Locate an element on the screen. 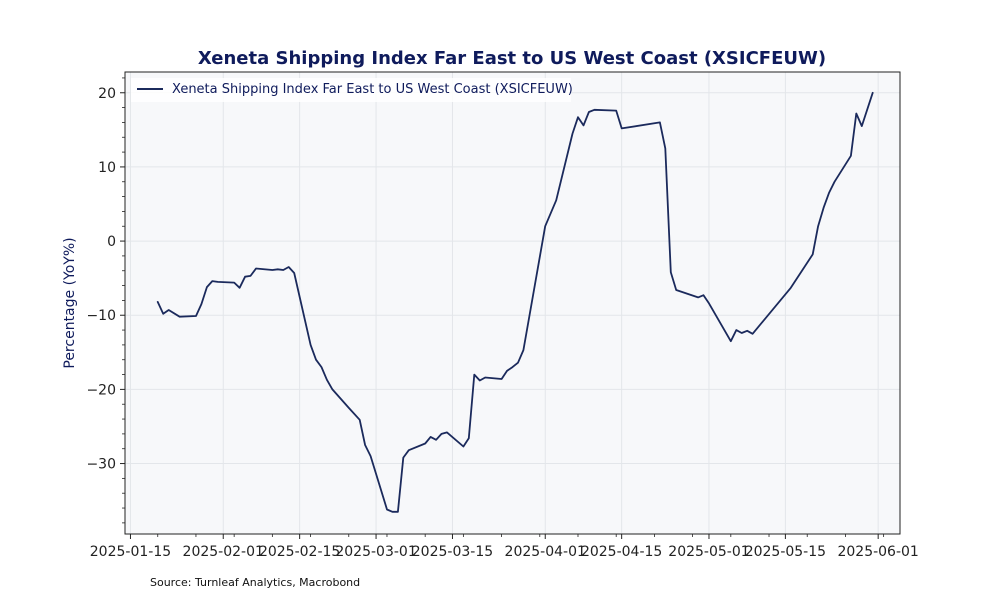  x-tick-label: 2025-02-01 is located at coordinates (223, 552).